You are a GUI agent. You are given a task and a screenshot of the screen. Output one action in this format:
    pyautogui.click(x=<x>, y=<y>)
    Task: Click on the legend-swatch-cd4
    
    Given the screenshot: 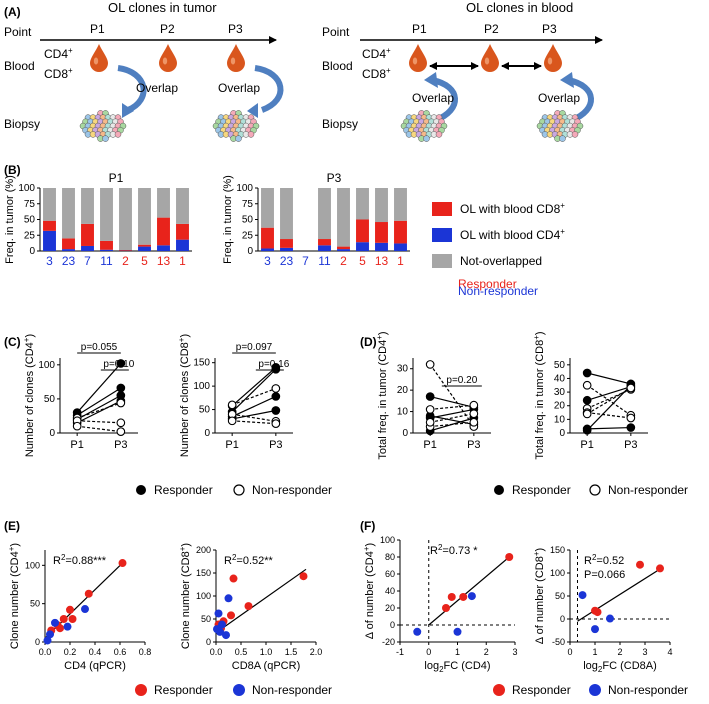 What is the action you would take?
    pyautogui.click(x=442, y=235)
    